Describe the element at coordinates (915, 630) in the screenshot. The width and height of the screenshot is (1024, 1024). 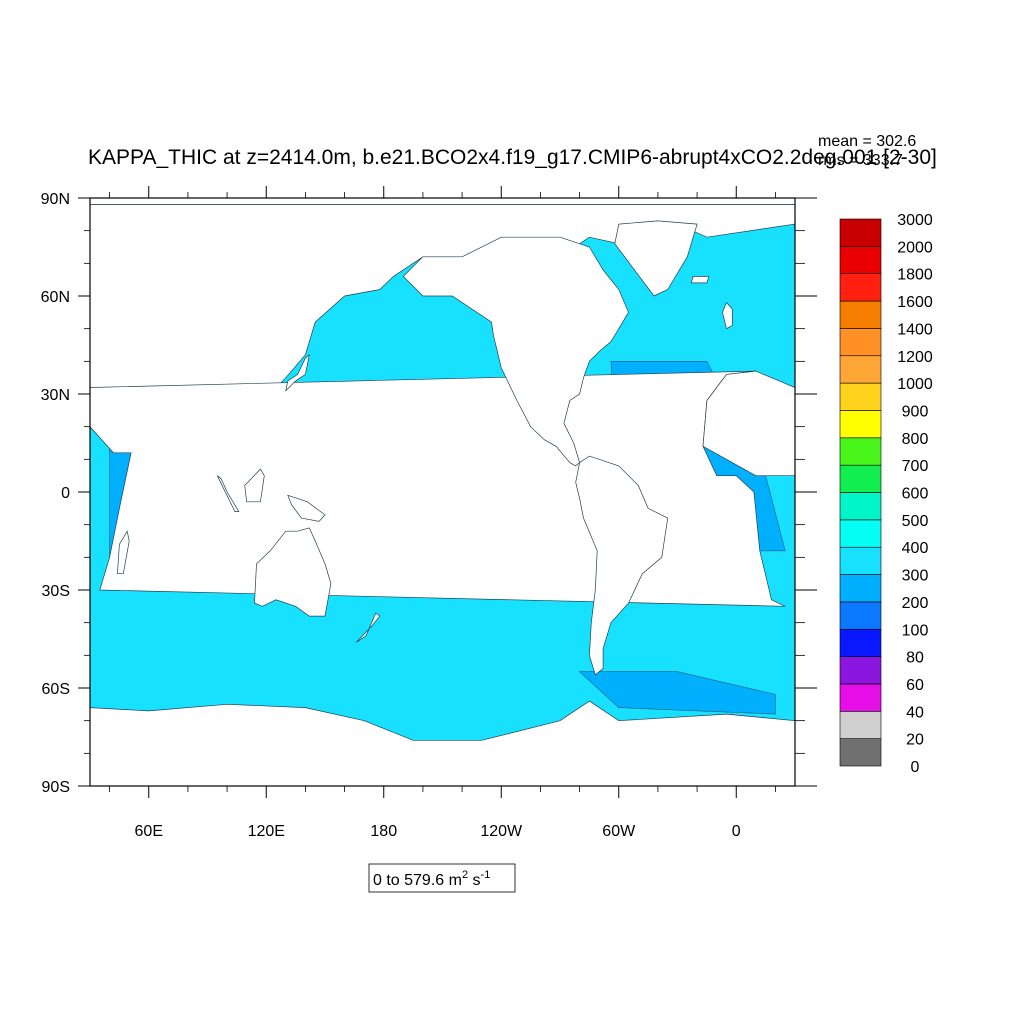
I see `colorbar-label: 100` at that location.